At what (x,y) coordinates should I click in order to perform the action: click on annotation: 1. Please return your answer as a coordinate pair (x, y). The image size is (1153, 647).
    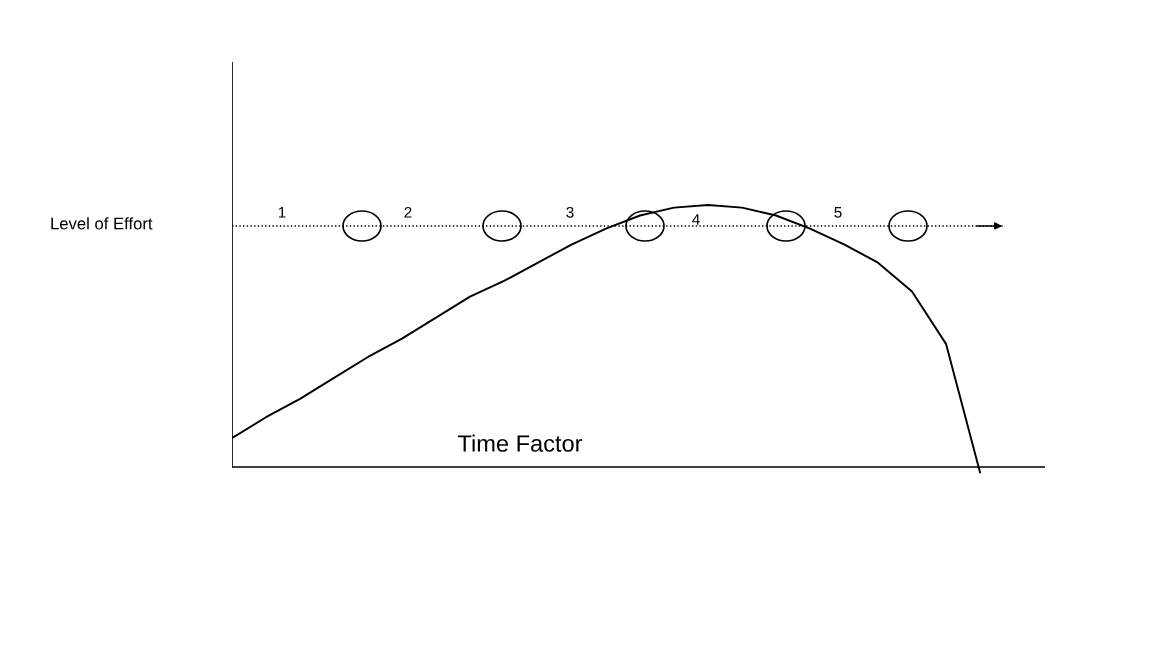
    Looking at the image, I should click on (282, 212).